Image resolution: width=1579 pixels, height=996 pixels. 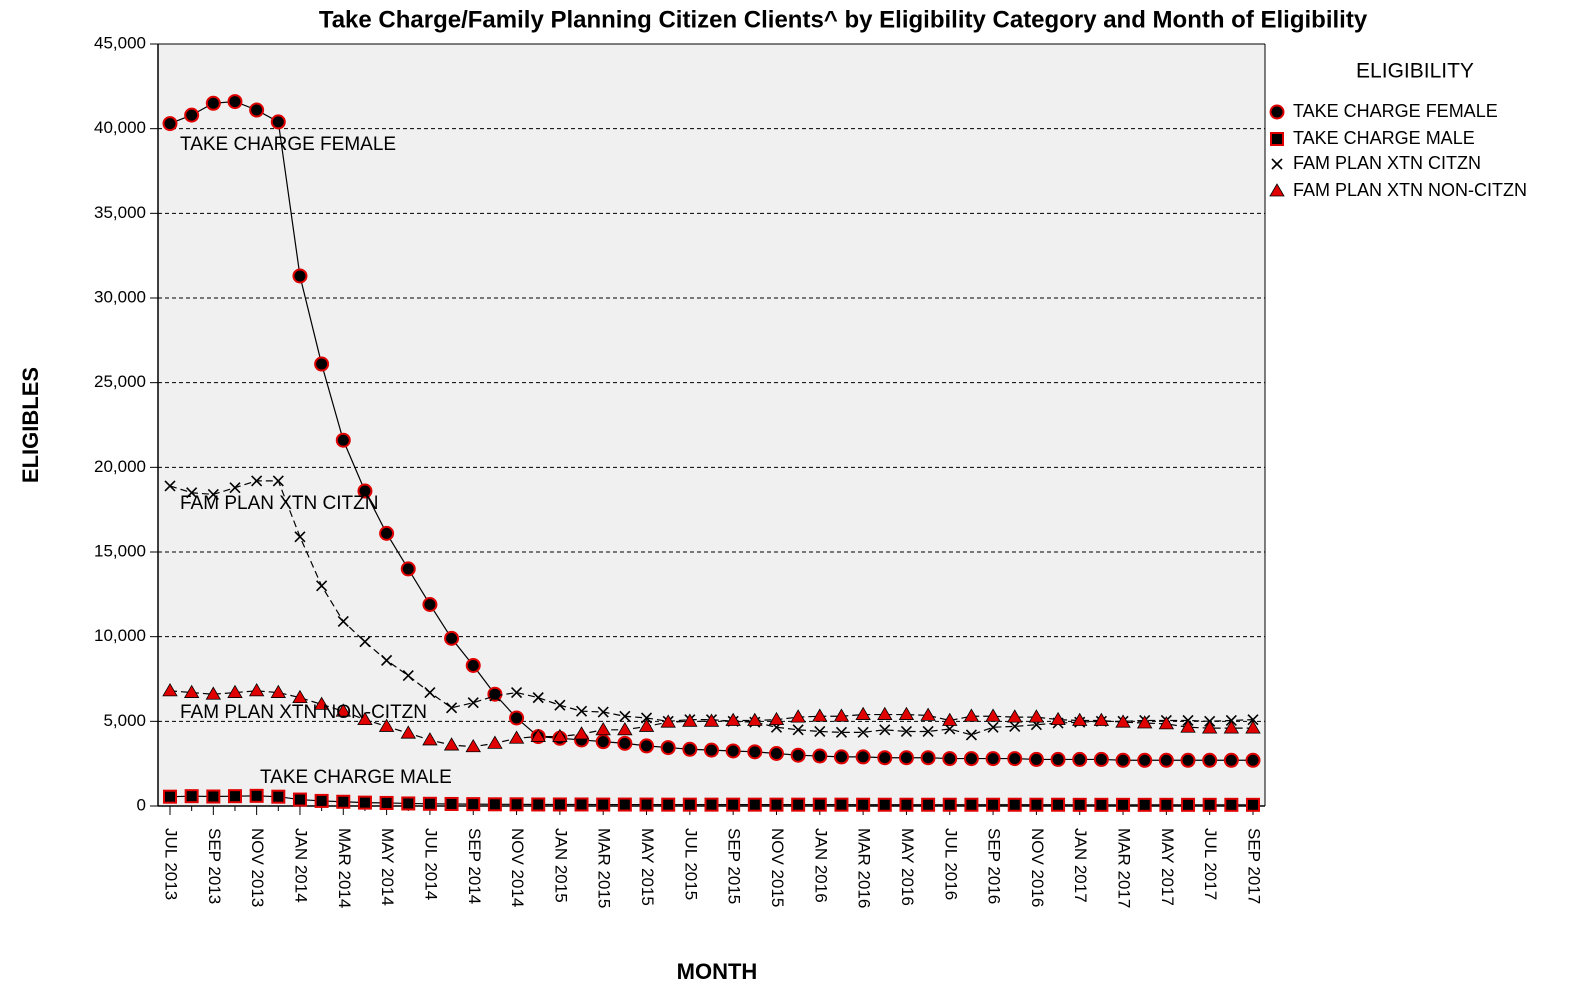 I want to click on x-tick-label: MAR 2014, so click(x=344, y=868).